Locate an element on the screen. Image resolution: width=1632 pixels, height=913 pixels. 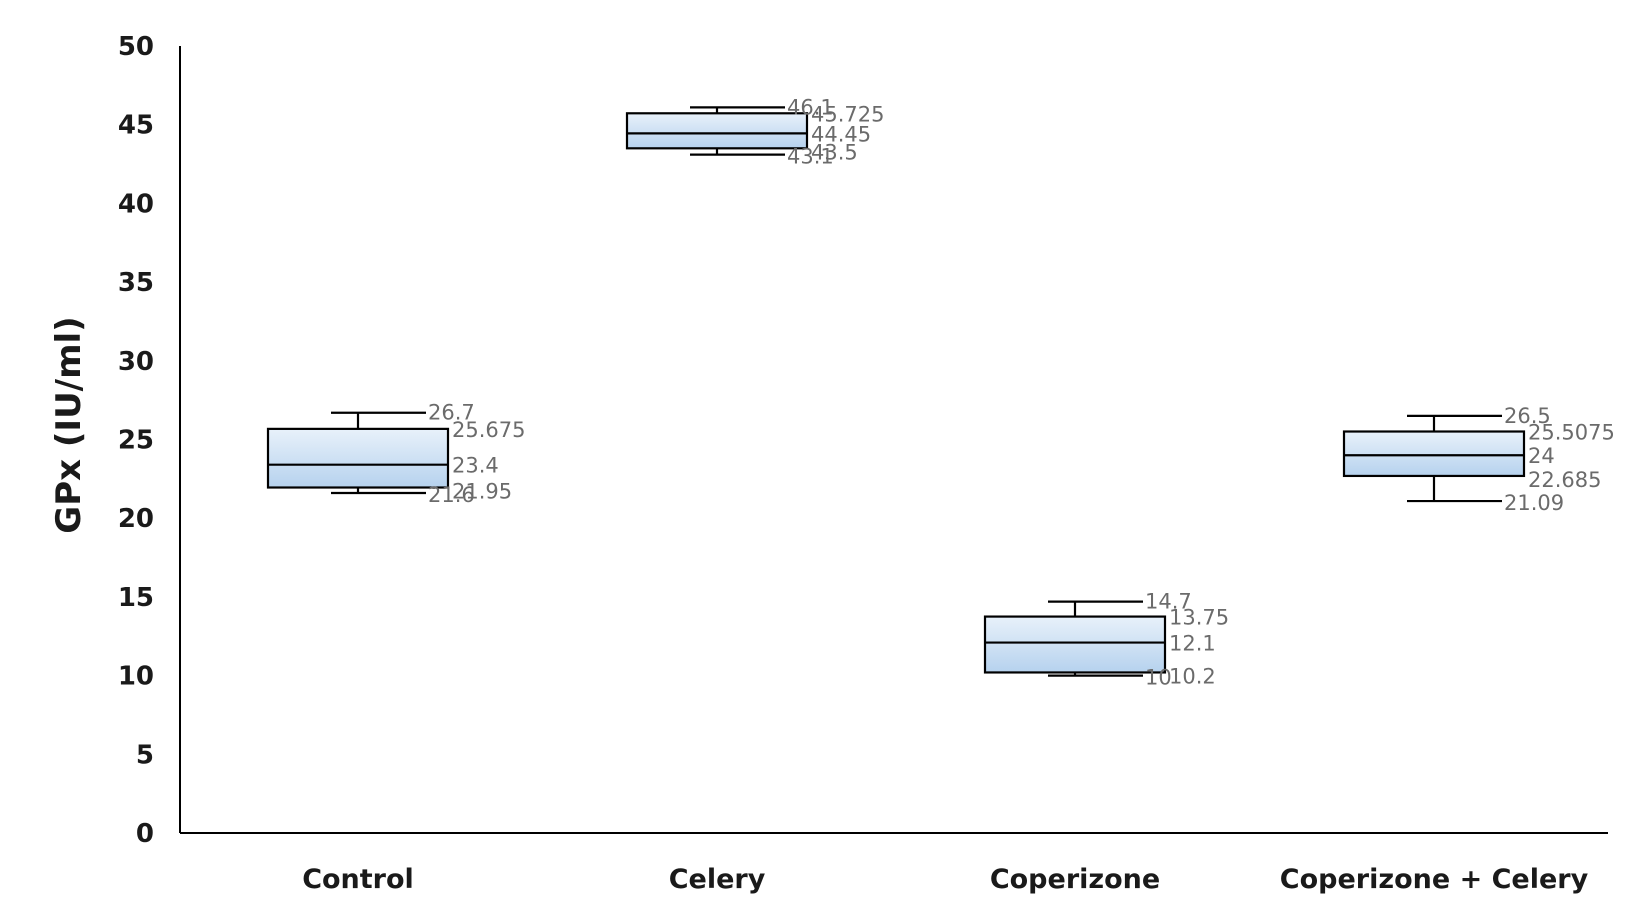
q1-value-label: 21.95 is located at coordinates (482, 492).